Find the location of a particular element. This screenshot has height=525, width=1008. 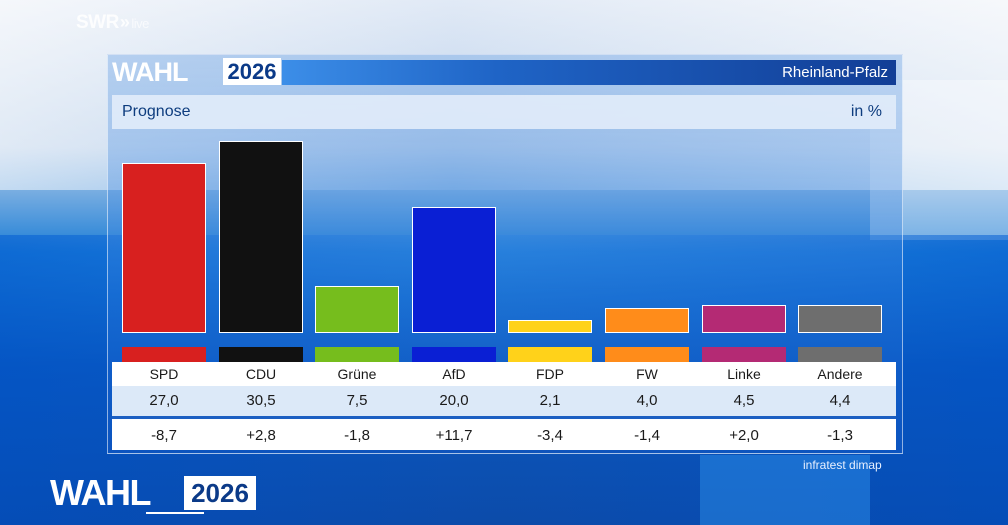

value-label: 4,5 is located at coordinates (744, 400).